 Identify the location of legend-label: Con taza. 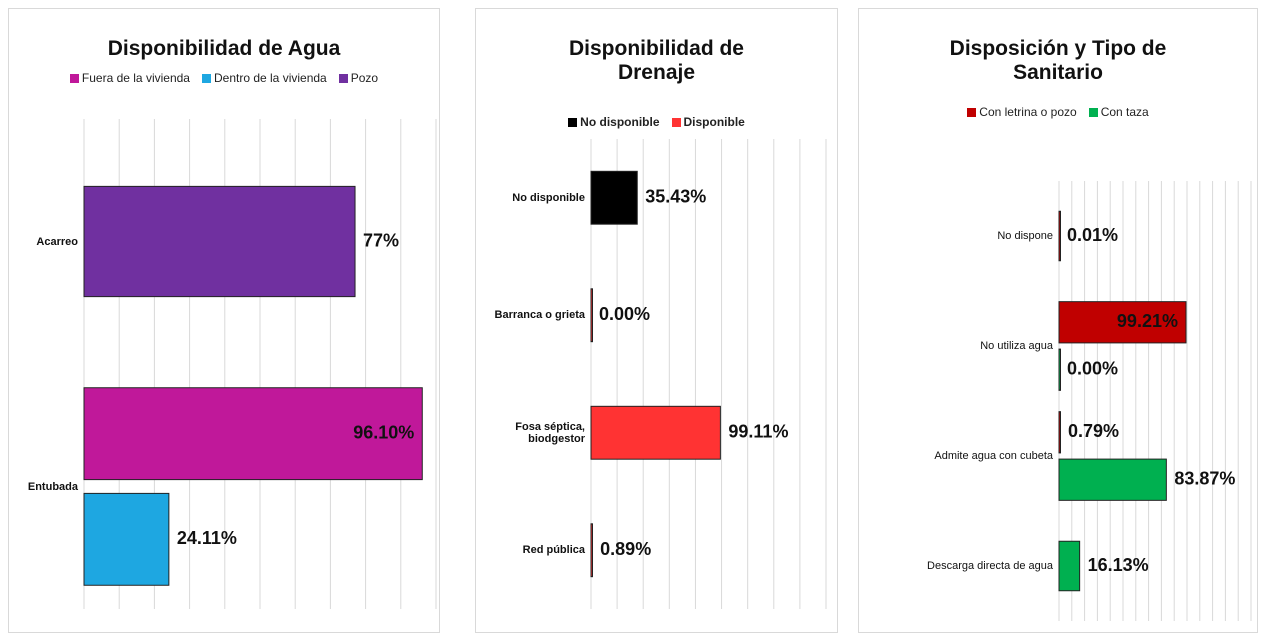
(1124, 112).